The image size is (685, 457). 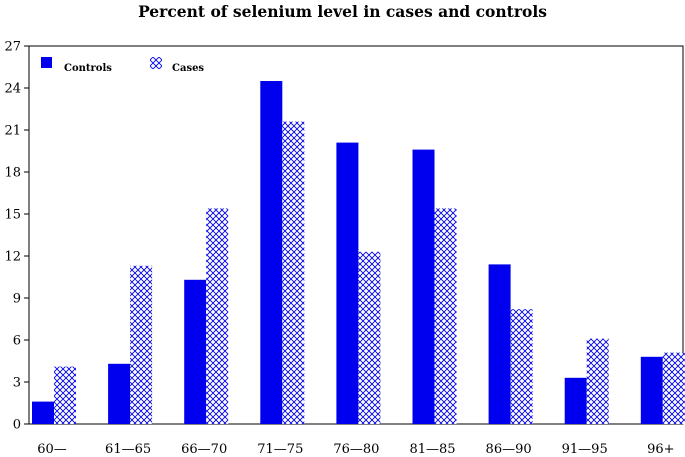 I want to click on x-tick-label: 61—65, so click(x=128, y=449).